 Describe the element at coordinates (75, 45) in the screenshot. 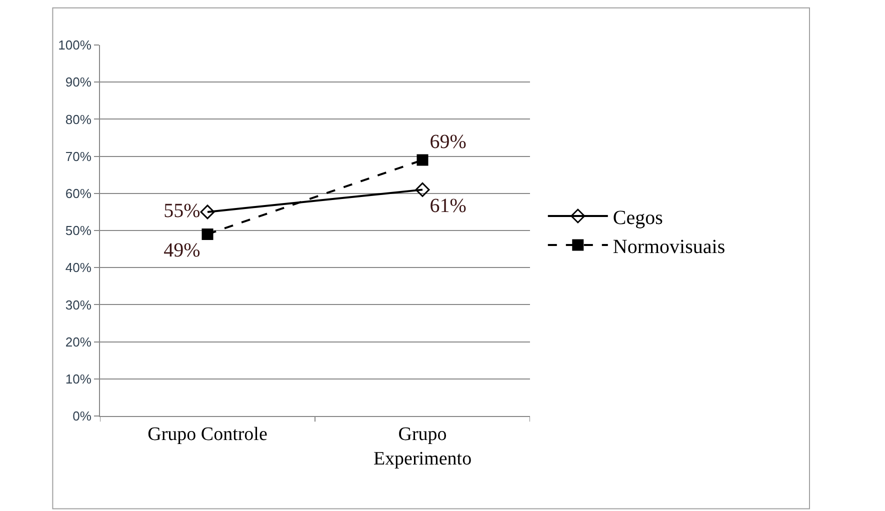

I see `y-tick-label: 100%` at that location.